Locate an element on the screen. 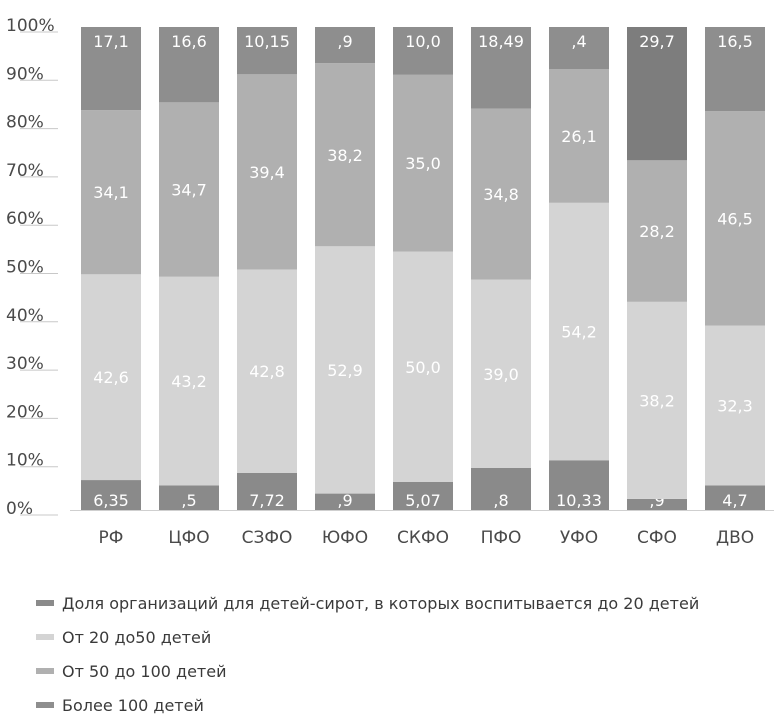 The image size is (774, 722). y-tick-label: 10% is located at coordinates (25, 461).